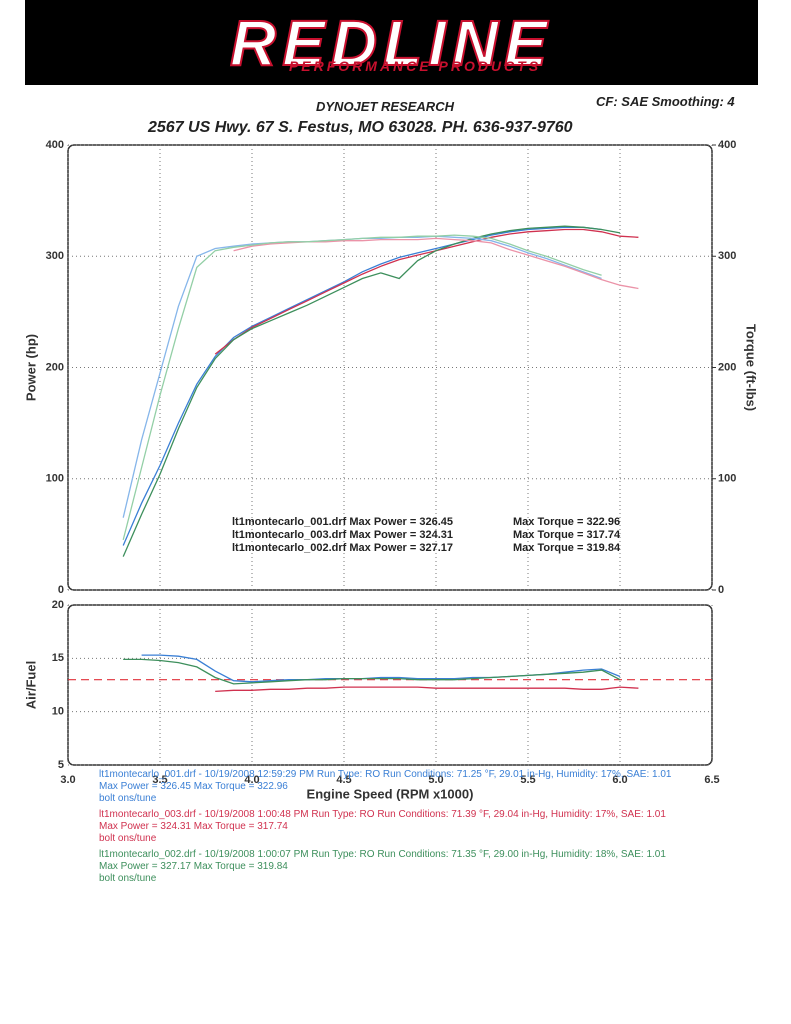 The height and width of the screenshot is (1024, 791). I want to click on y-axis-label: Power (hp), so click(30, 367).